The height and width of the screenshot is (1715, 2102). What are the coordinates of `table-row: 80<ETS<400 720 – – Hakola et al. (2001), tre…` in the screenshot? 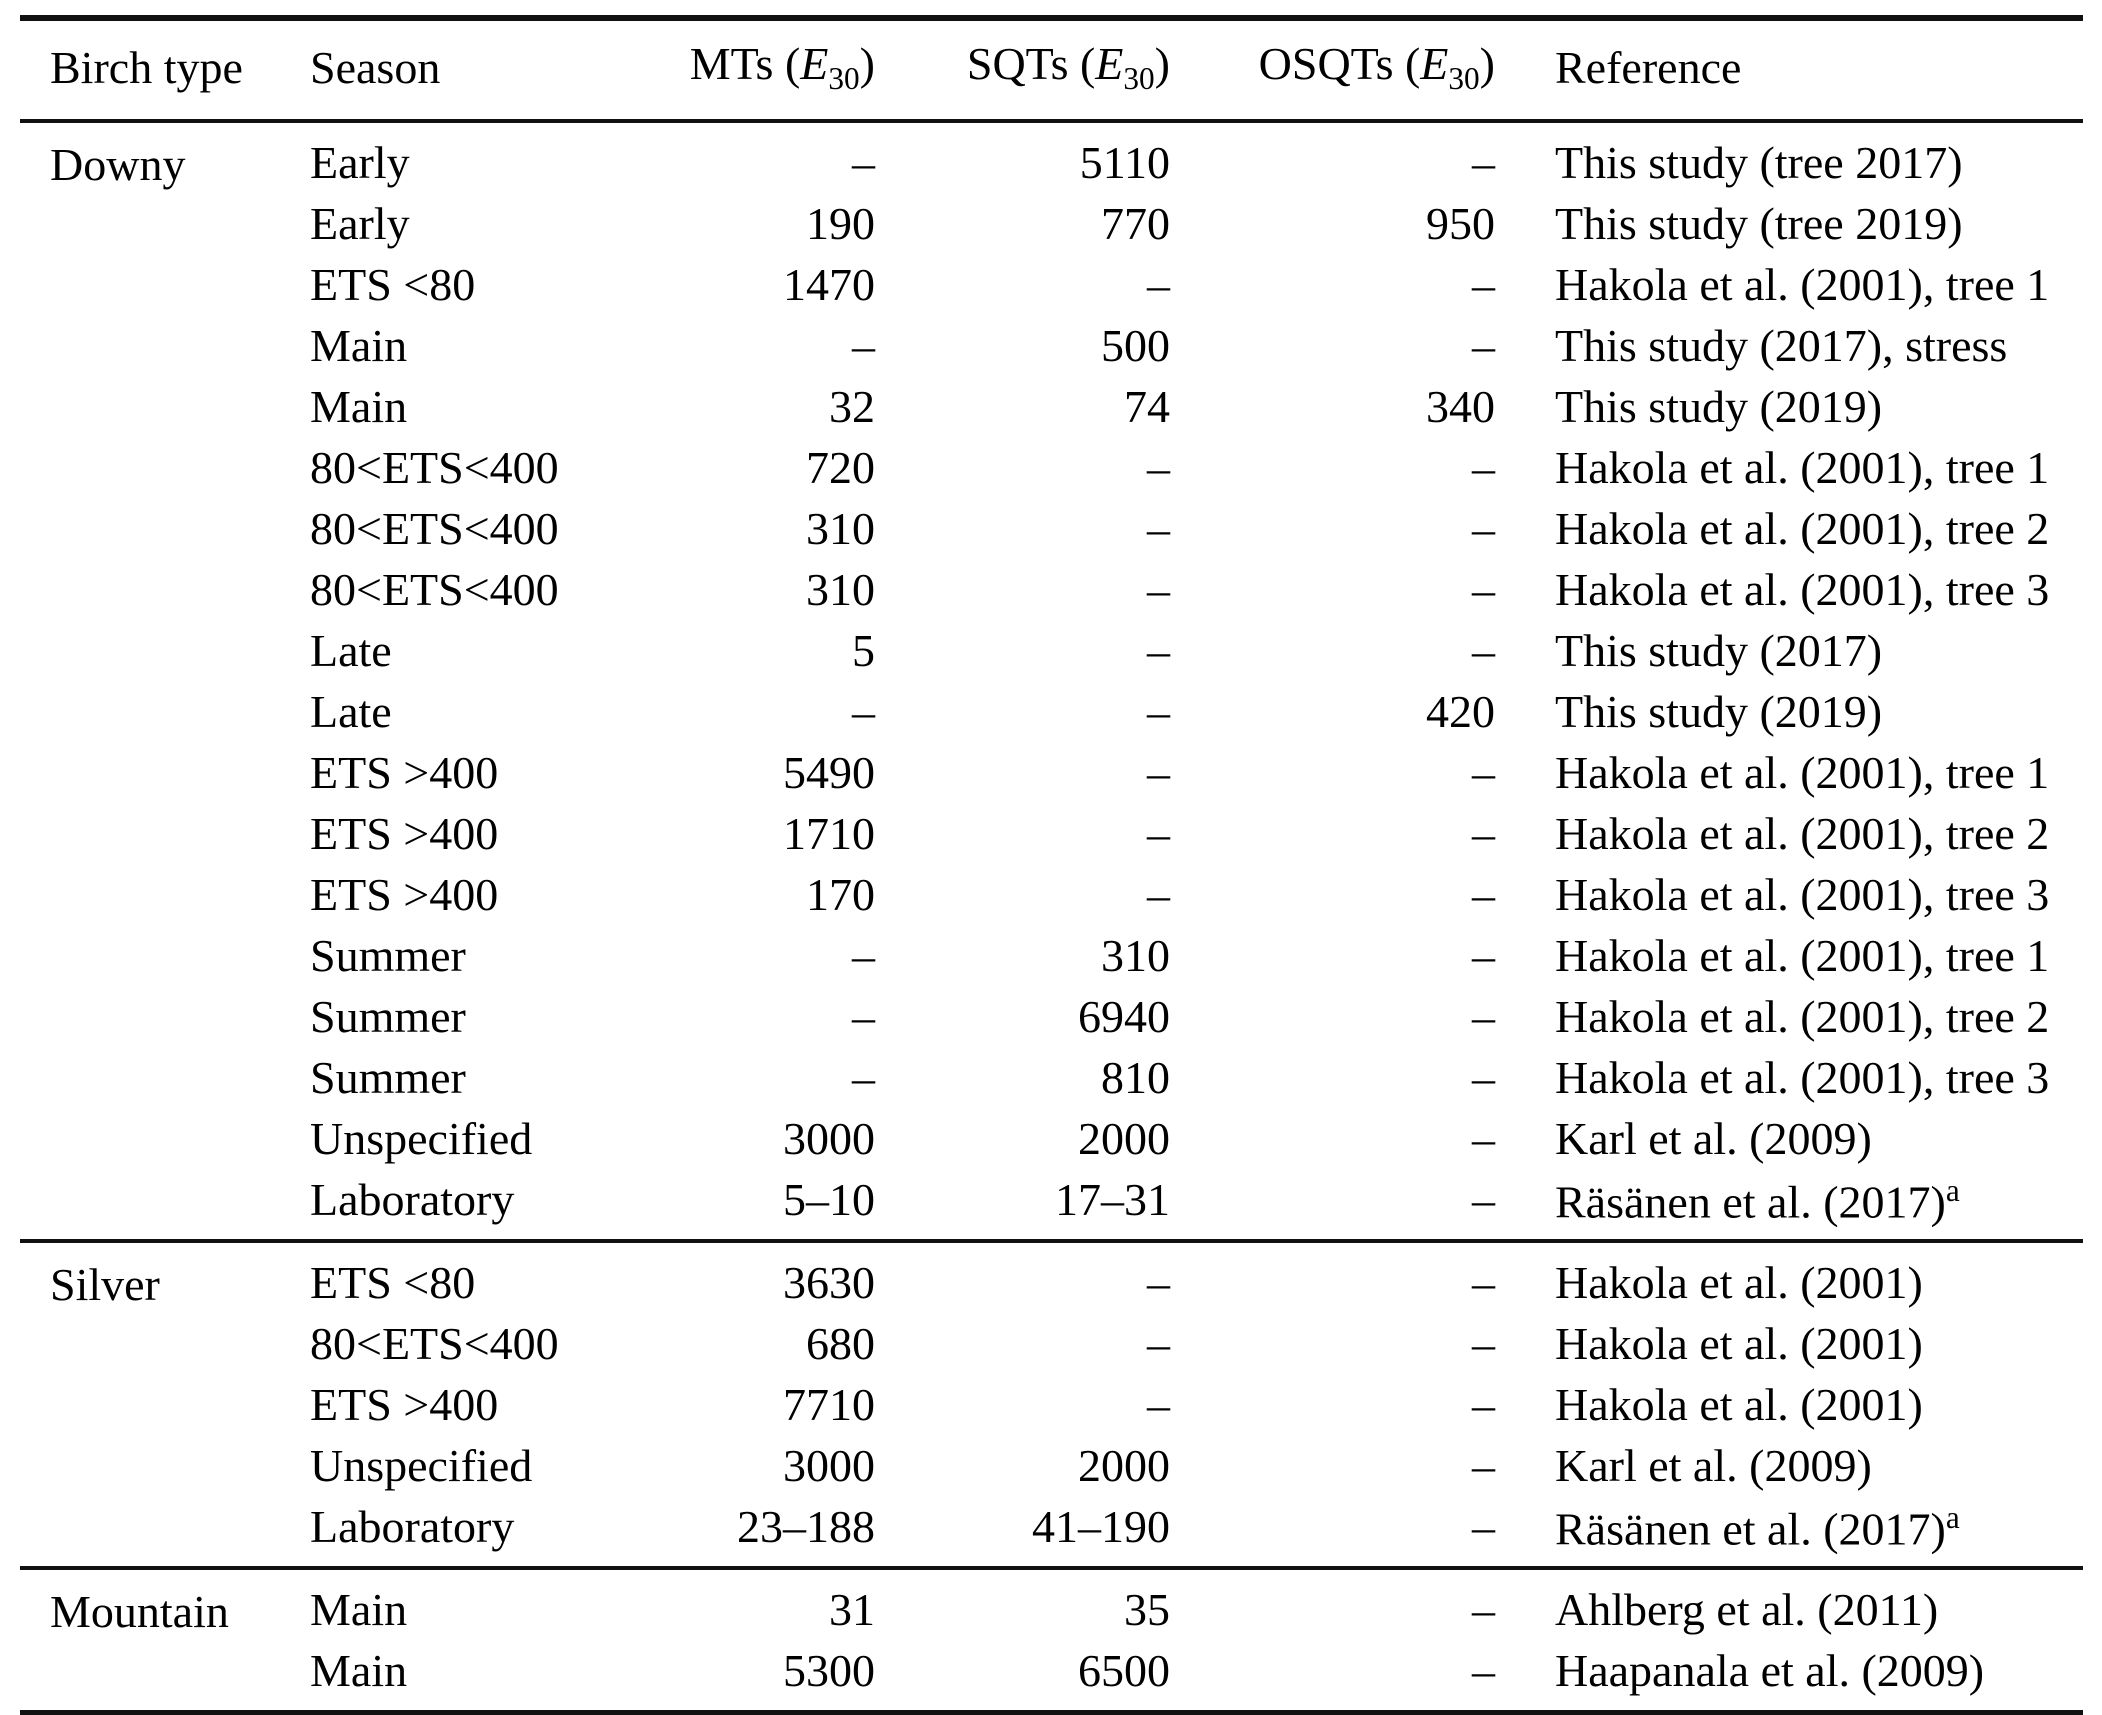 It's located at (1051, 467).